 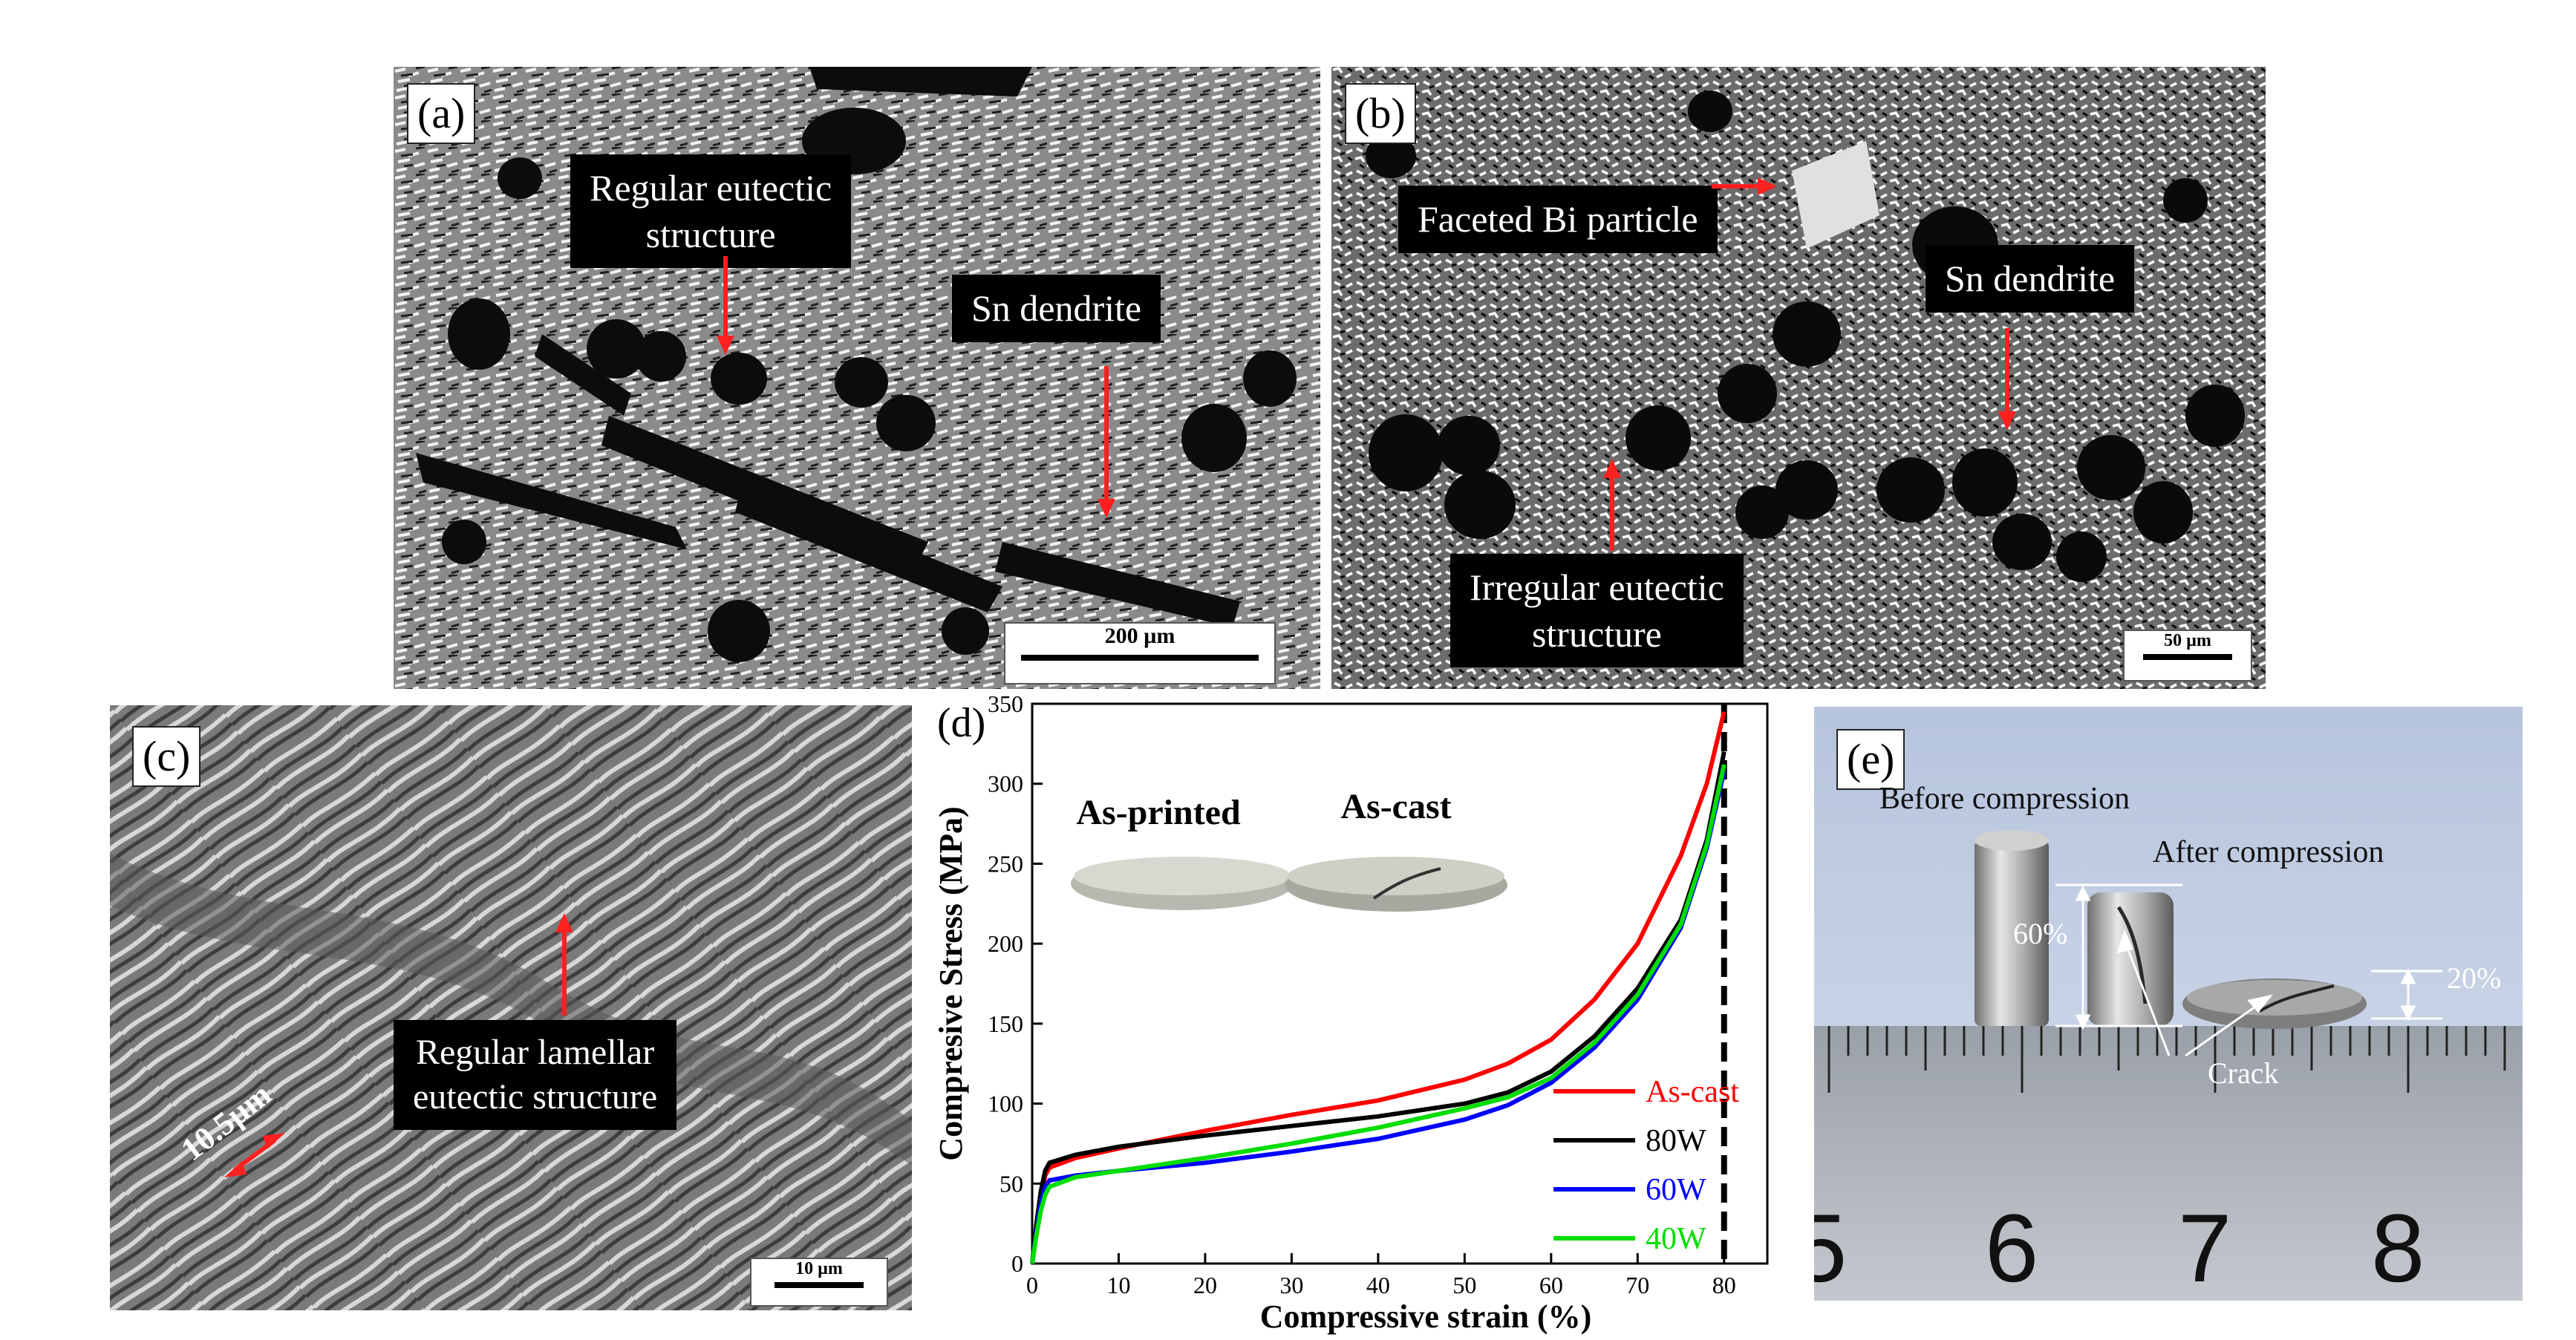 What do you see at coordinates (2474, 978) in the screenshot?
I see `label-20-percent: 20%` at bounding box center [2474, 978].